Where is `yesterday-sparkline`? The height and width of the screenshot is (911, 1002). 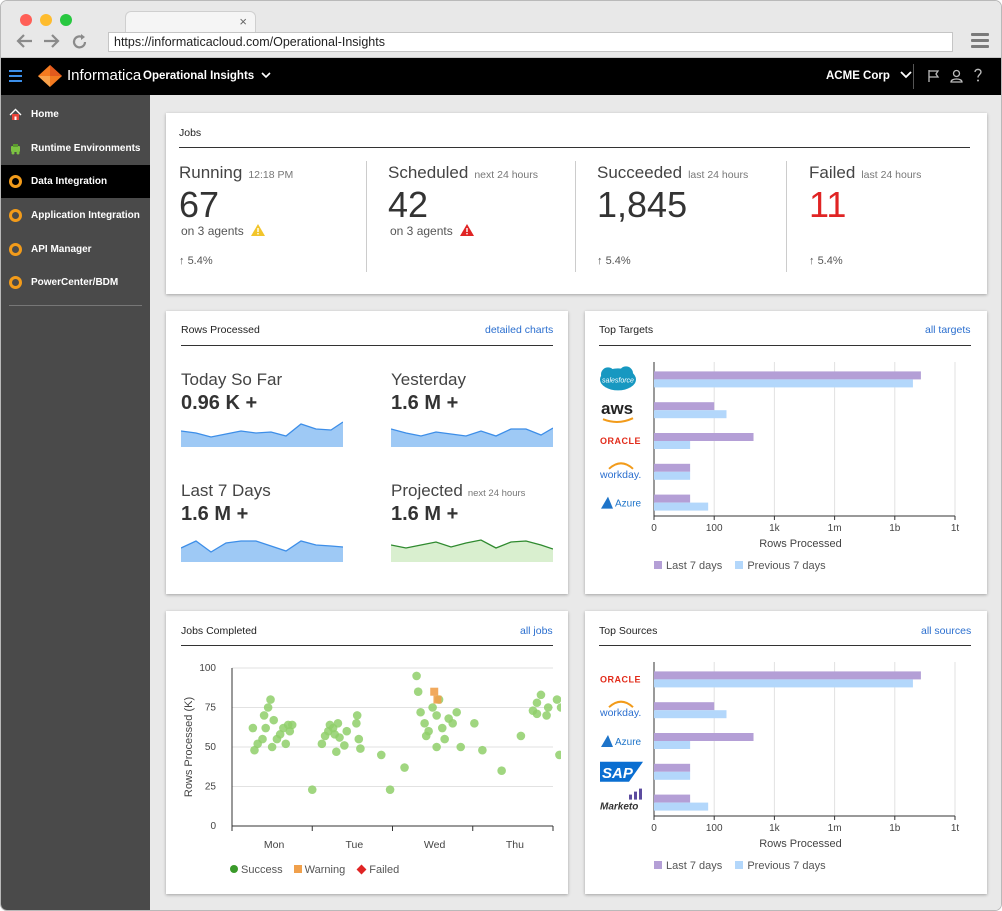
yesterday-sparkline is located at coordinates (472, 433).